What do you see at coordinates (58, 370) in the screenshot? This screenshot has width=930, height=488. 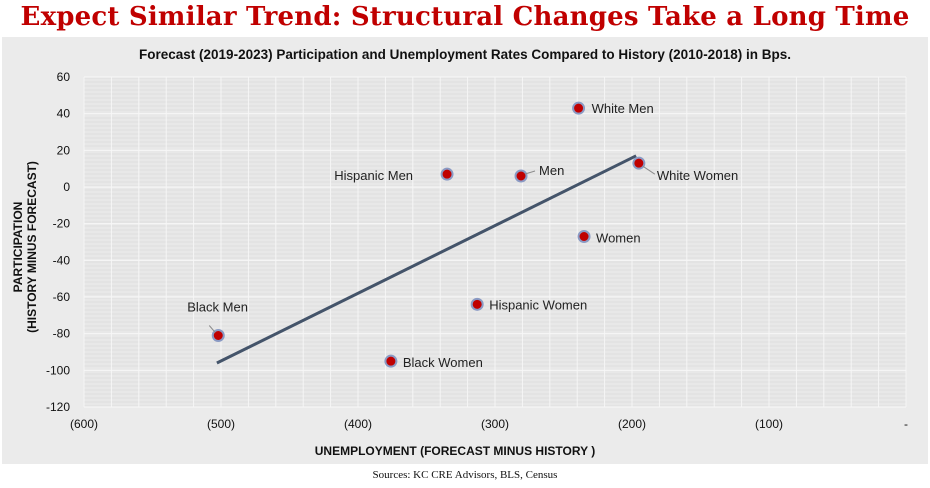 I see `y-tick-label: -100` at bounding box center [58, 370].